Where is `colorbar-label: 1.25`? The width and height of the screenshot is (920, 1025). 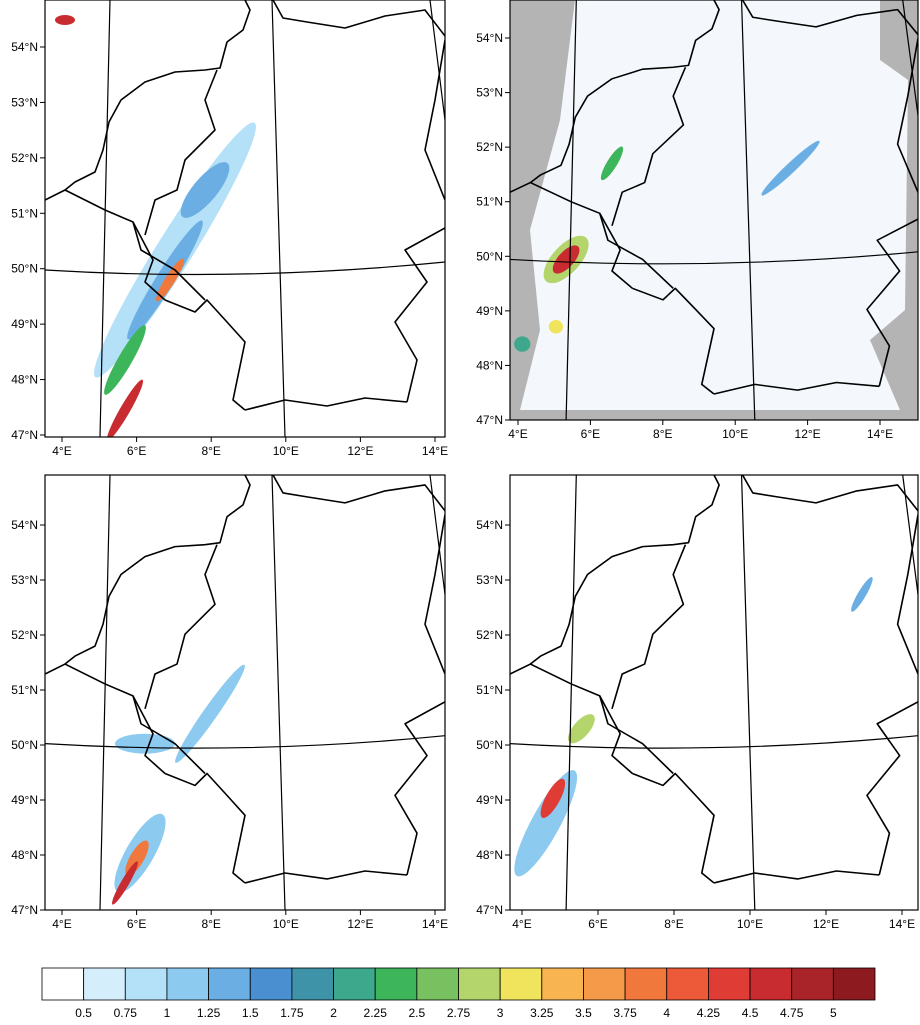 colorbar-label: 1.25 is located at coordinates (209, 1013).